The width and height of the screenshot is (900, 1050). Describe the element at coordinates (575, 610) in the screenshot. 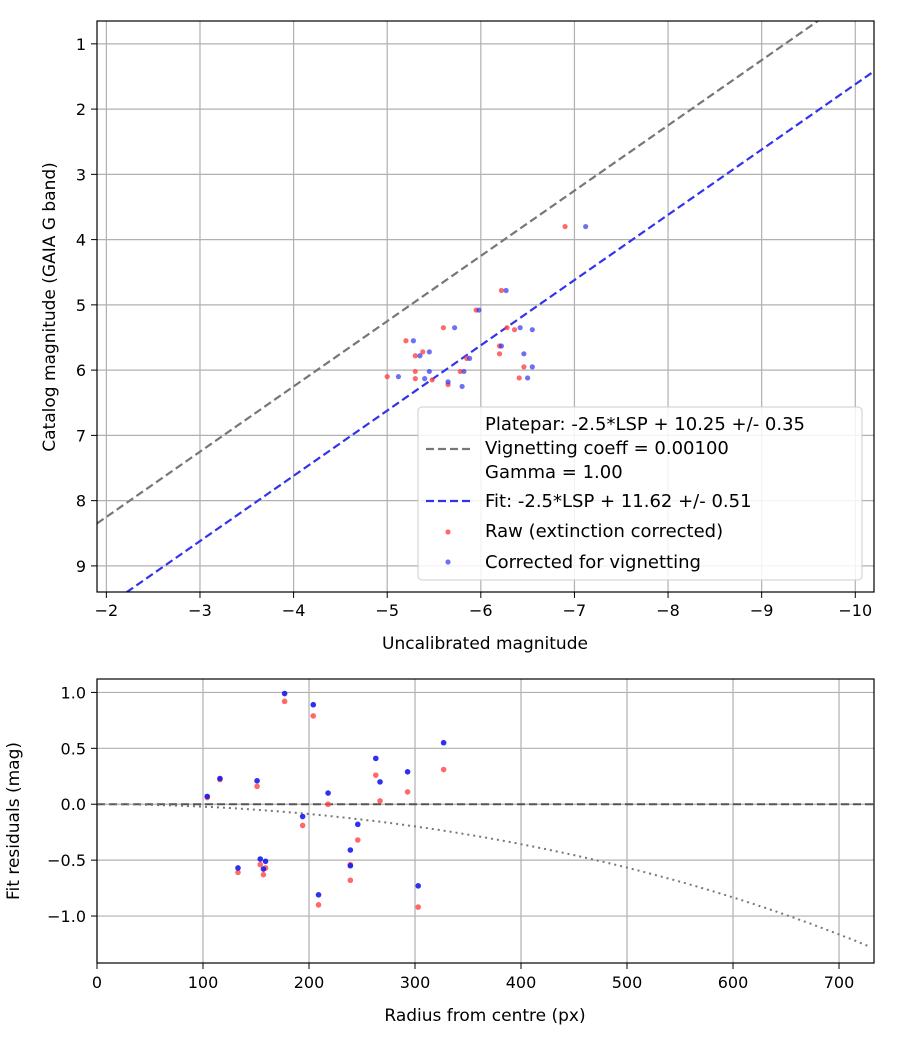

I see `top-x-tick-label: −7` at that location.